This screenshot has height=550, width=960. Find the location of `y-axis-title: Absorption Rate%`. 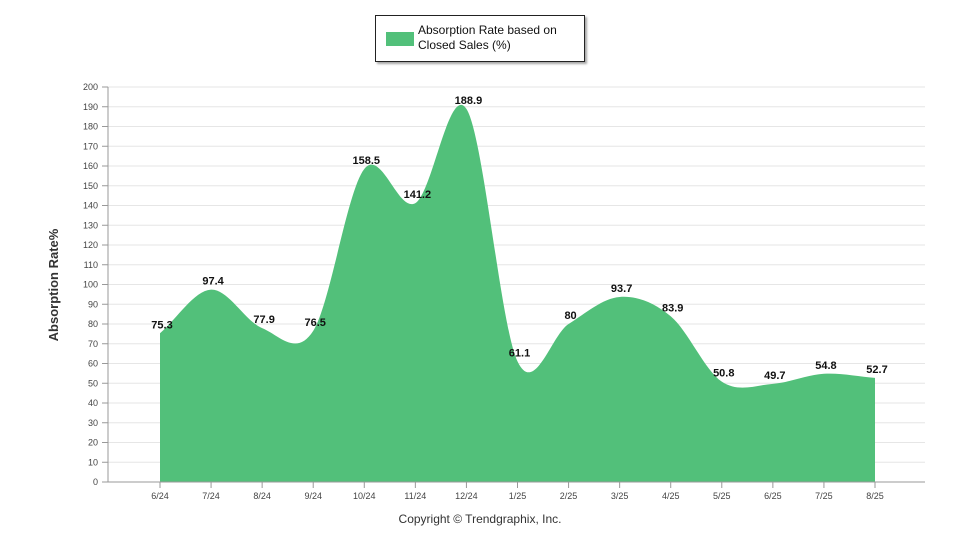

y-axis-title: Absorption Rate% is located at coordinates (53, 284).